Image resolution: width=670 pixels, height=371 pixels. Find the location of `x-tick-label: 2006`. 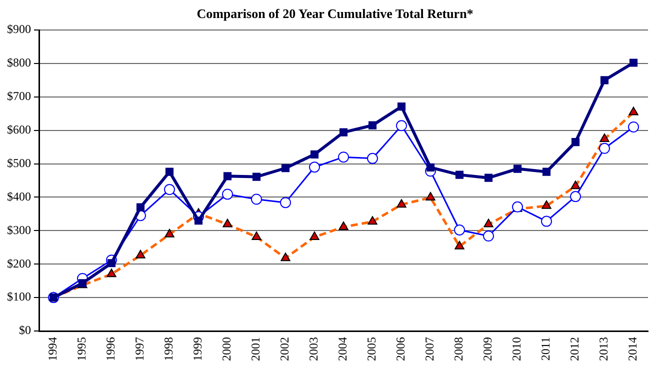

x-tick-label: 2006 is located at coordinates (401, 349).